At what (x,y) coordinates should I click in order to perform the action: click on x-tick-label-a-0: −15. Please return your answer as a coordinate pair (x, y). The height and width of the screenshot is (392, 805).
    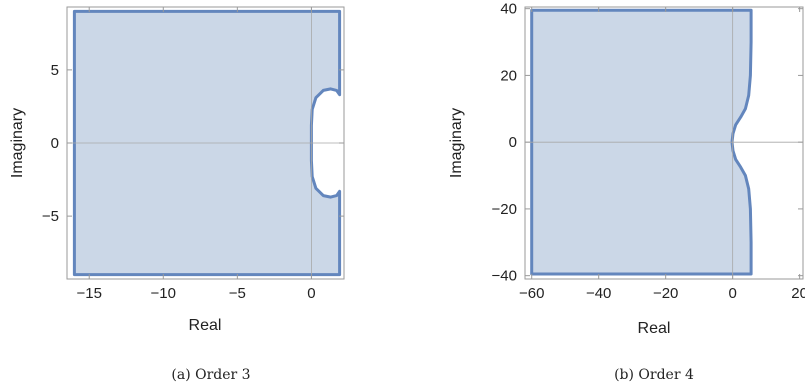
    Looking at the image, I should click on (88, 293).